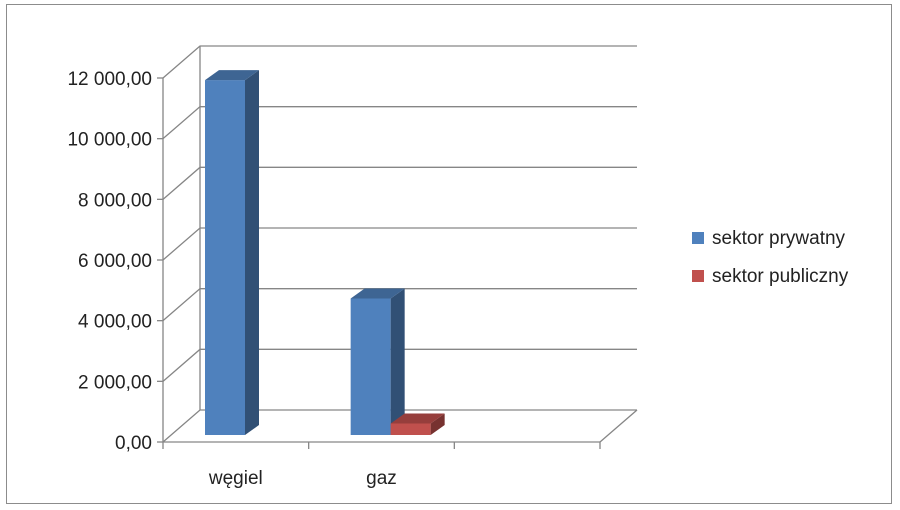 This screenshot has height=510, width=900. Describe the element at coordinates (235, 478) in the screenshot. I see `x-category-label: węgiel` at that location.